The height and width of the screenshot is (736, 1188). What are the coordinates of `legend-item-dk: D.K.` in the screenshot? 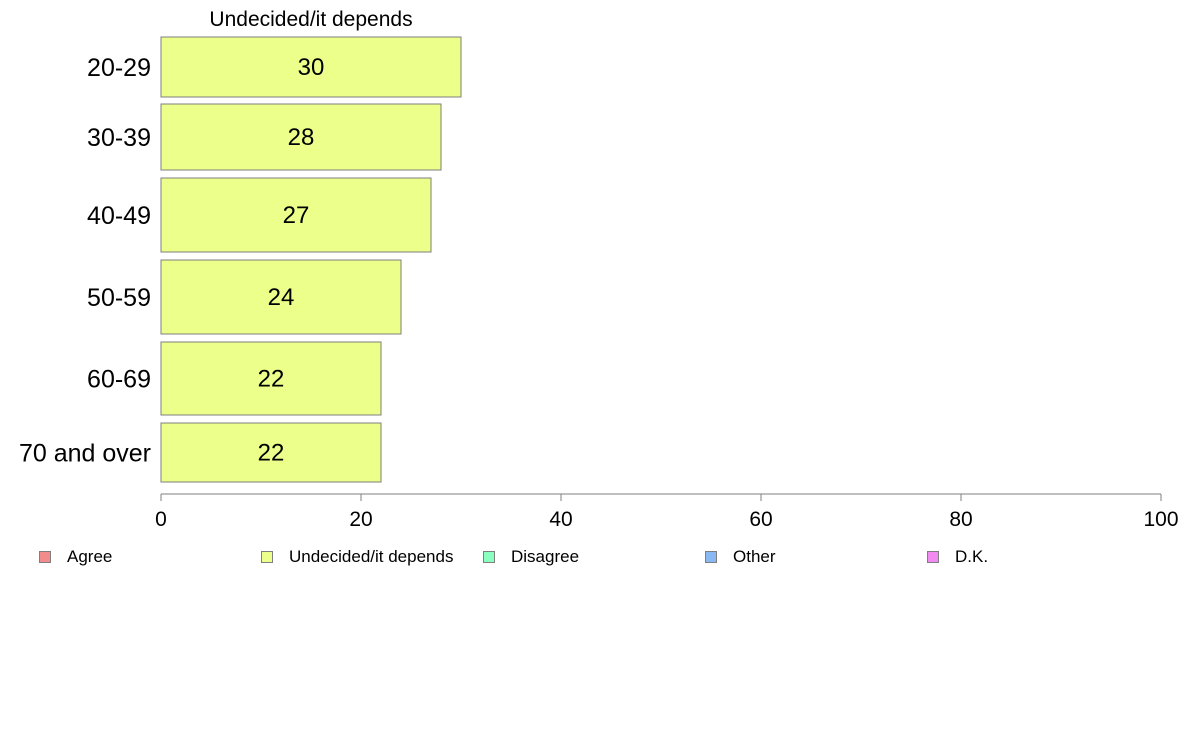 It's located at (957, 557).